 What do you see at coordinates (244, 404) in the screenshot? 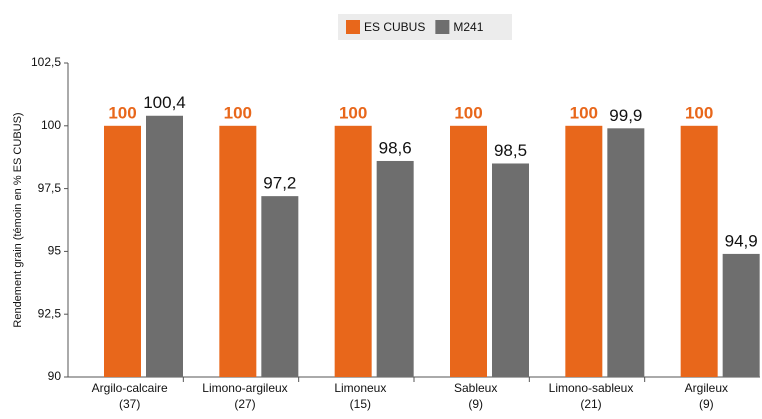
I see `x-tick-label: (27)` at bounding box center [244, 404].